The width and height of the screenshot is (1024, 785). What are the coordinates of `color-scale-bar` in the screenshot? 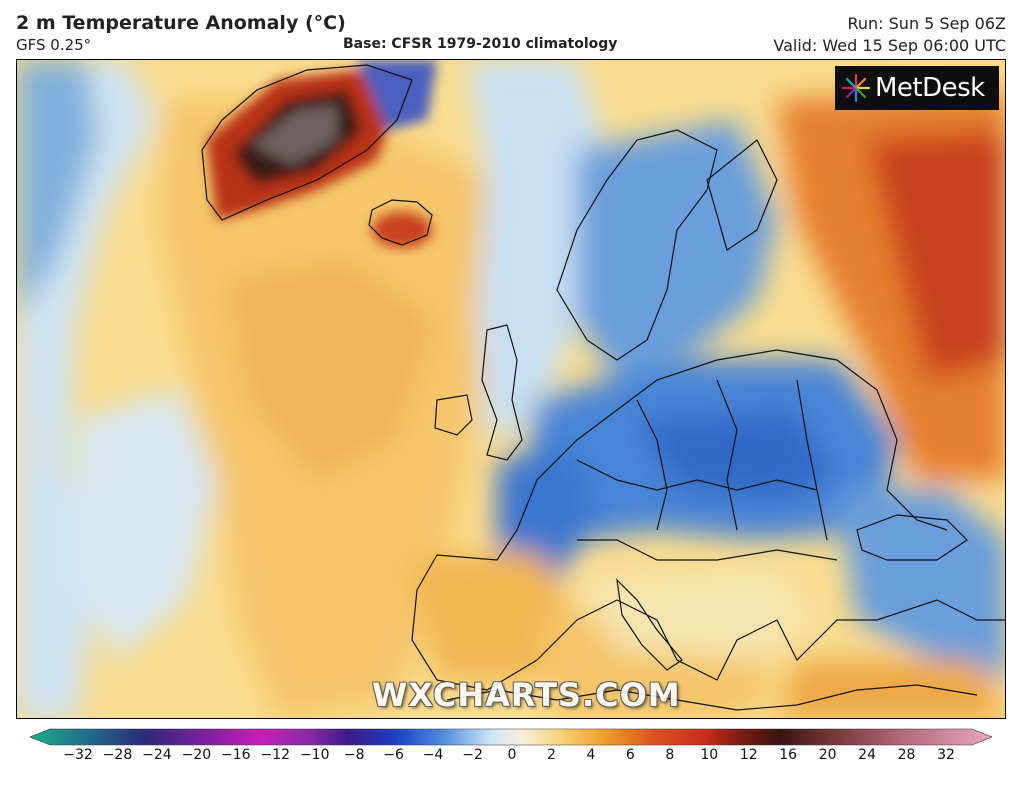 It's located at (511, 737).